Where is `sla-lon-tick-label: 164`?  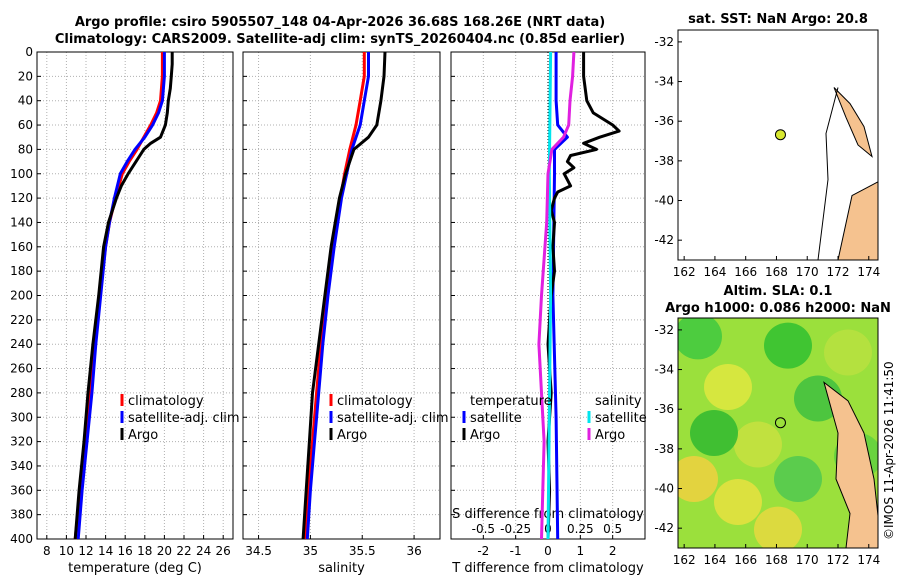
sla-lon-tick-label: 164 is located at coordinates (714, 560).